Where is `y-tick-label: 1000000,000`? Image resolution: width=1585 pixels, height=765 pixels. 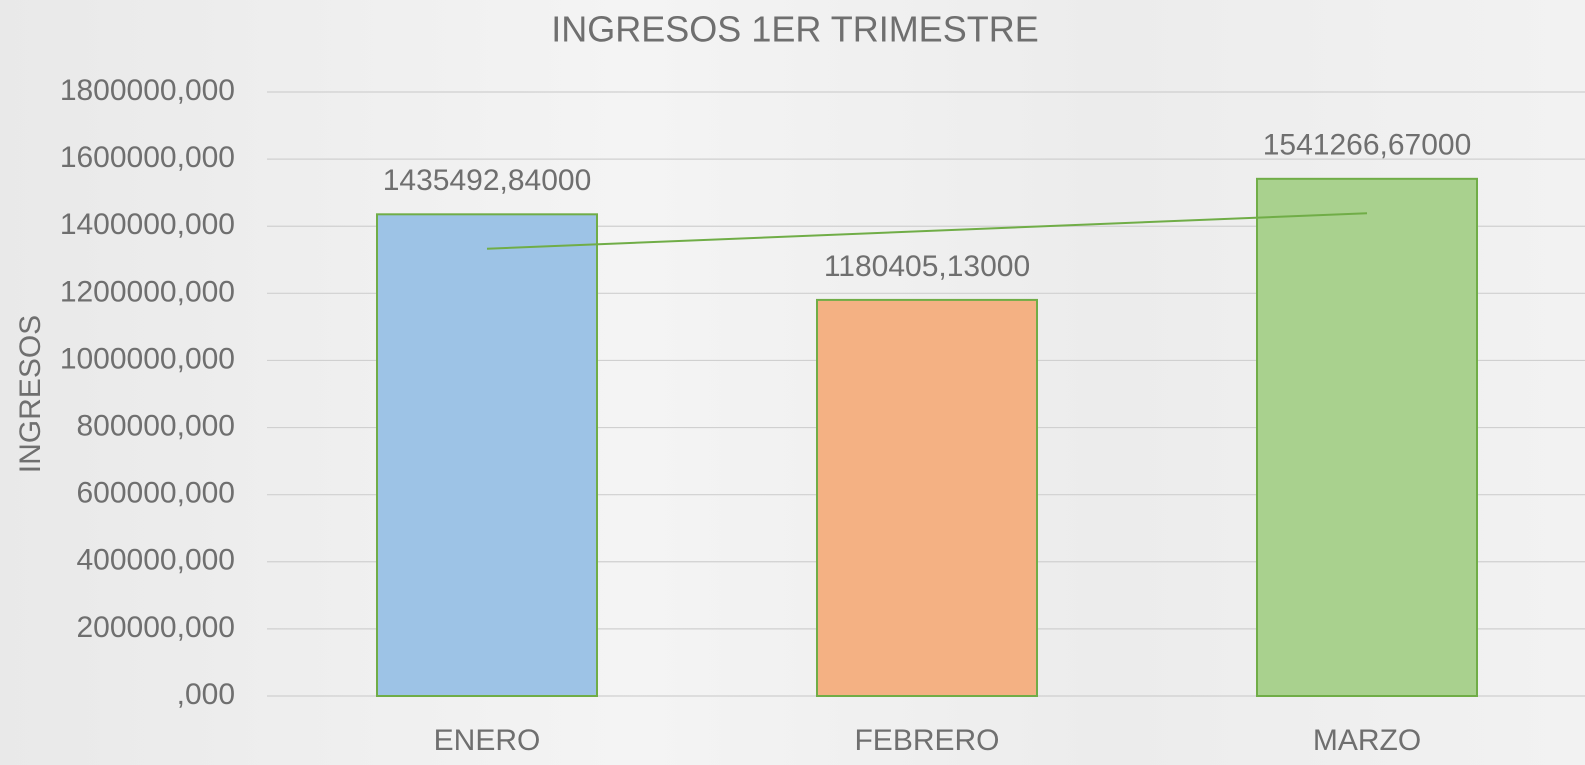 y-tick-label: 1000000,000 is located at coordinates (147, 358).